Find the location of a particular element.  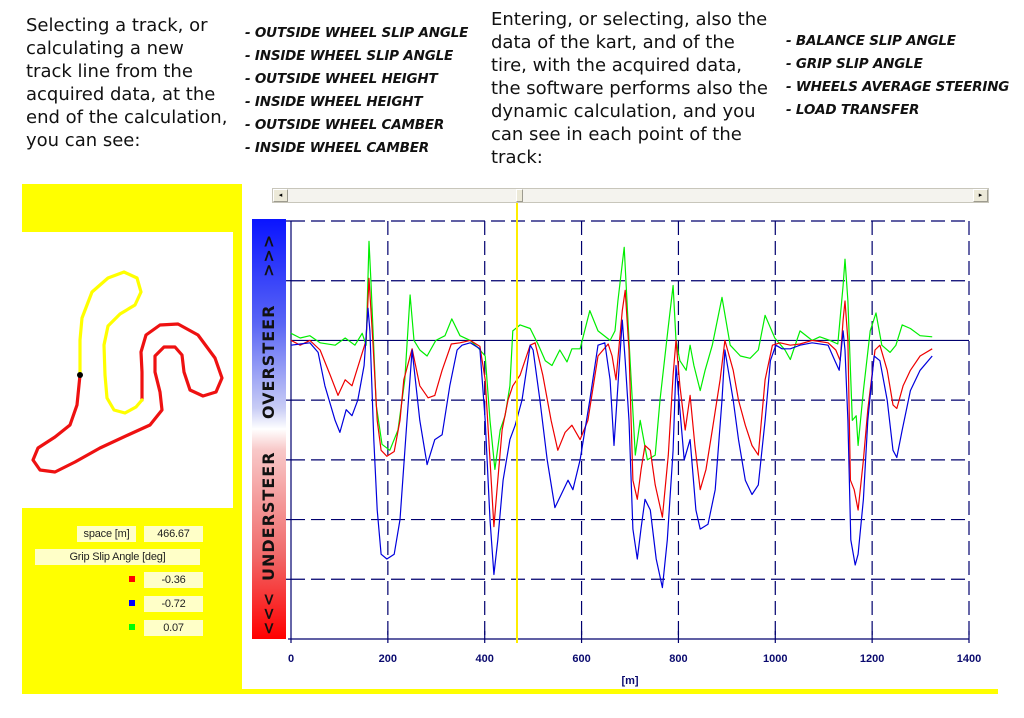

feature-item: - INSIDE WHEEL CAMBER is located at coordinates (337, 148).